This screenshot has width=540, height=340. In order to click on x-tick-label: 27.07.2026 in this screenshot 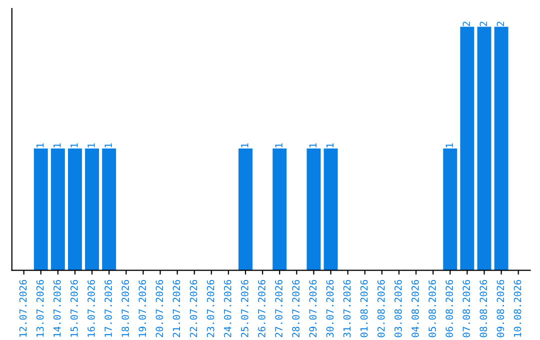, I will do `click(278, 309)`.